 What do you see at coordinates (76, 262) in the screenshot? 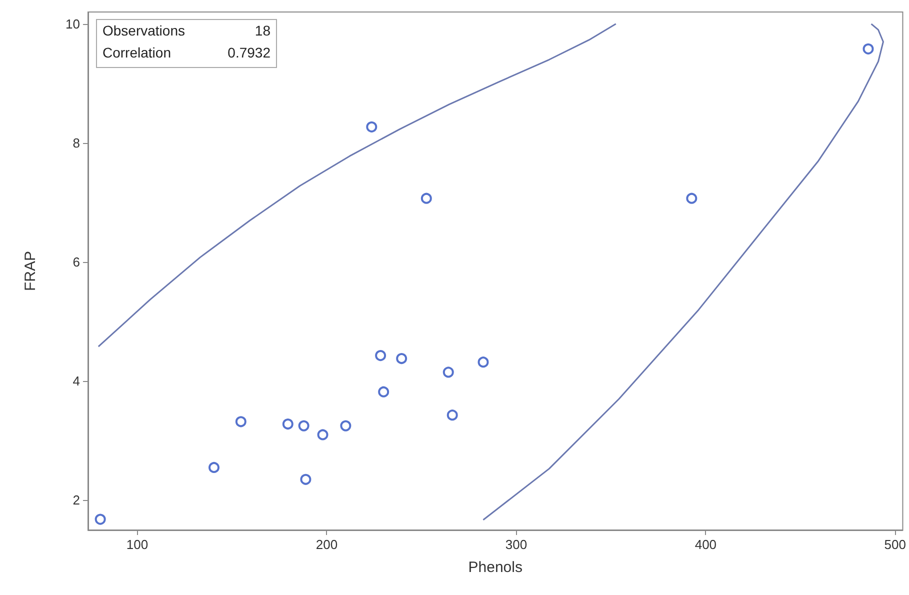
I see `y-tick-label: 6` at bounding box center [76, 262].